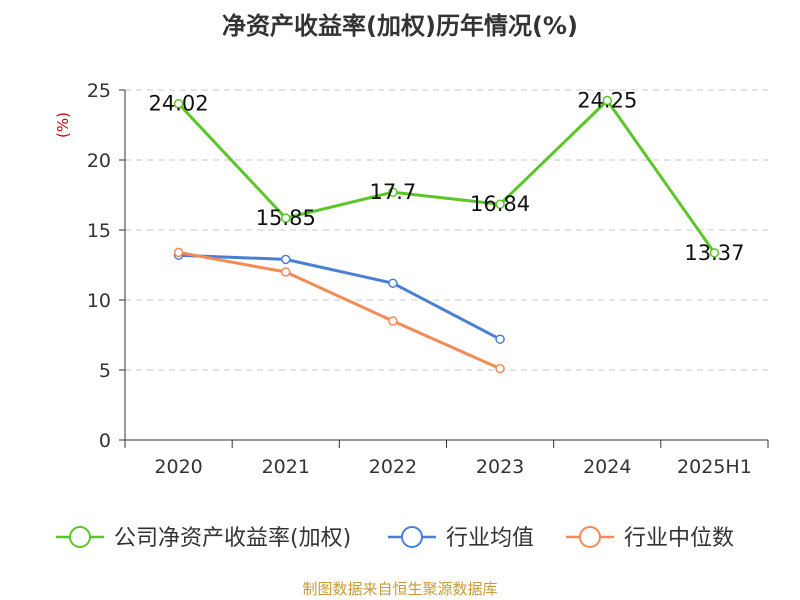 This screenshot has height=600, width=800. What do you see at coordinates (99, 161) in the screenshot?
I see `y-tick-label: 20` at bounding box center [99, 161].